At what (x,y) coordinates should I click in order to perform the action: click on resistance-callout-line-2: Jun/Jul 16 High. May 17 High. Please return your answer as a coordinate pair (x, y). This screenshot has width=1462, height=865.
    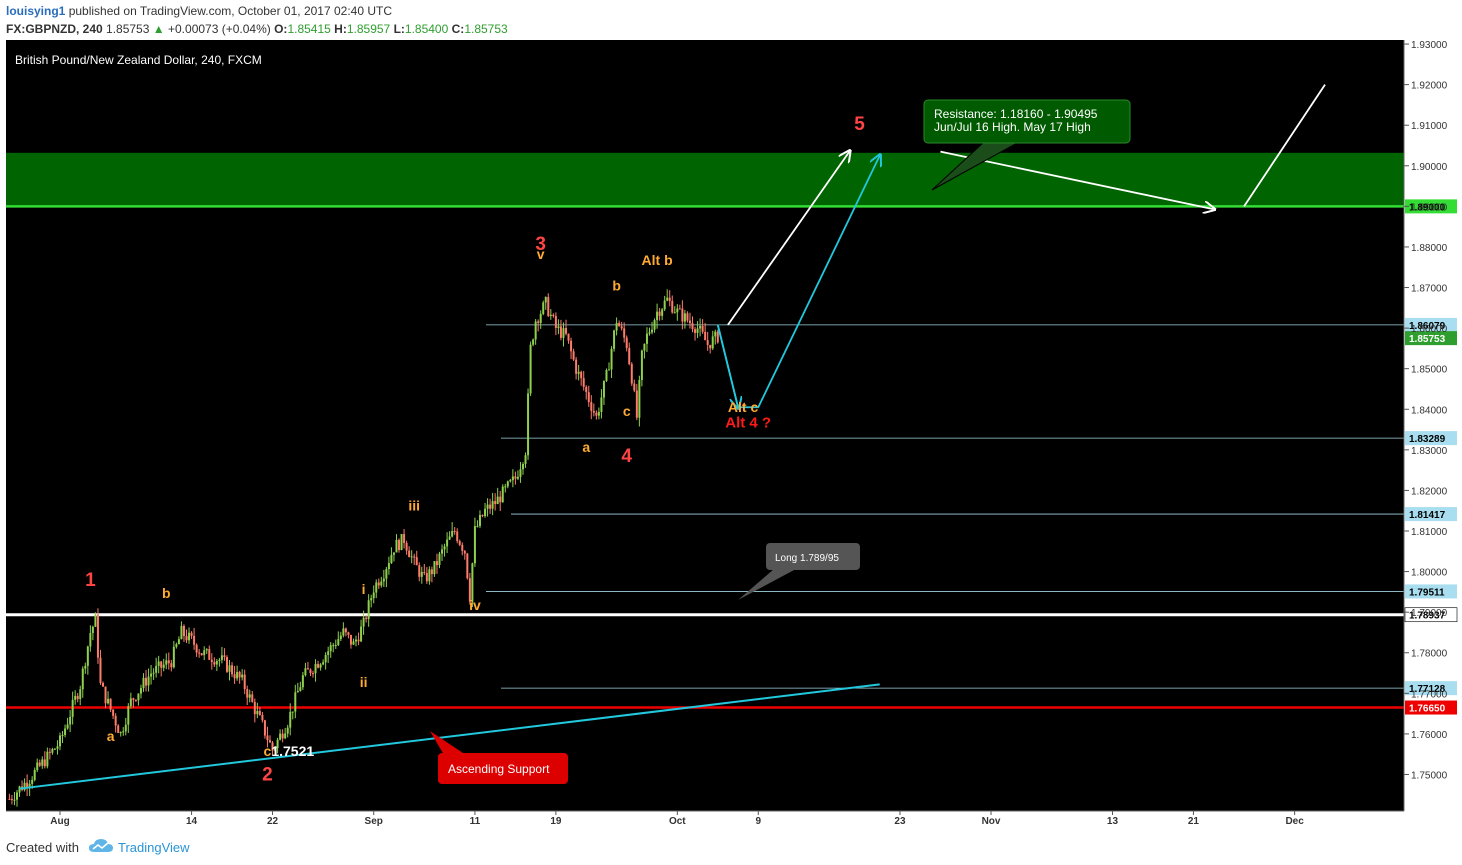
    Looking at the image, I should click on (1012, 127).